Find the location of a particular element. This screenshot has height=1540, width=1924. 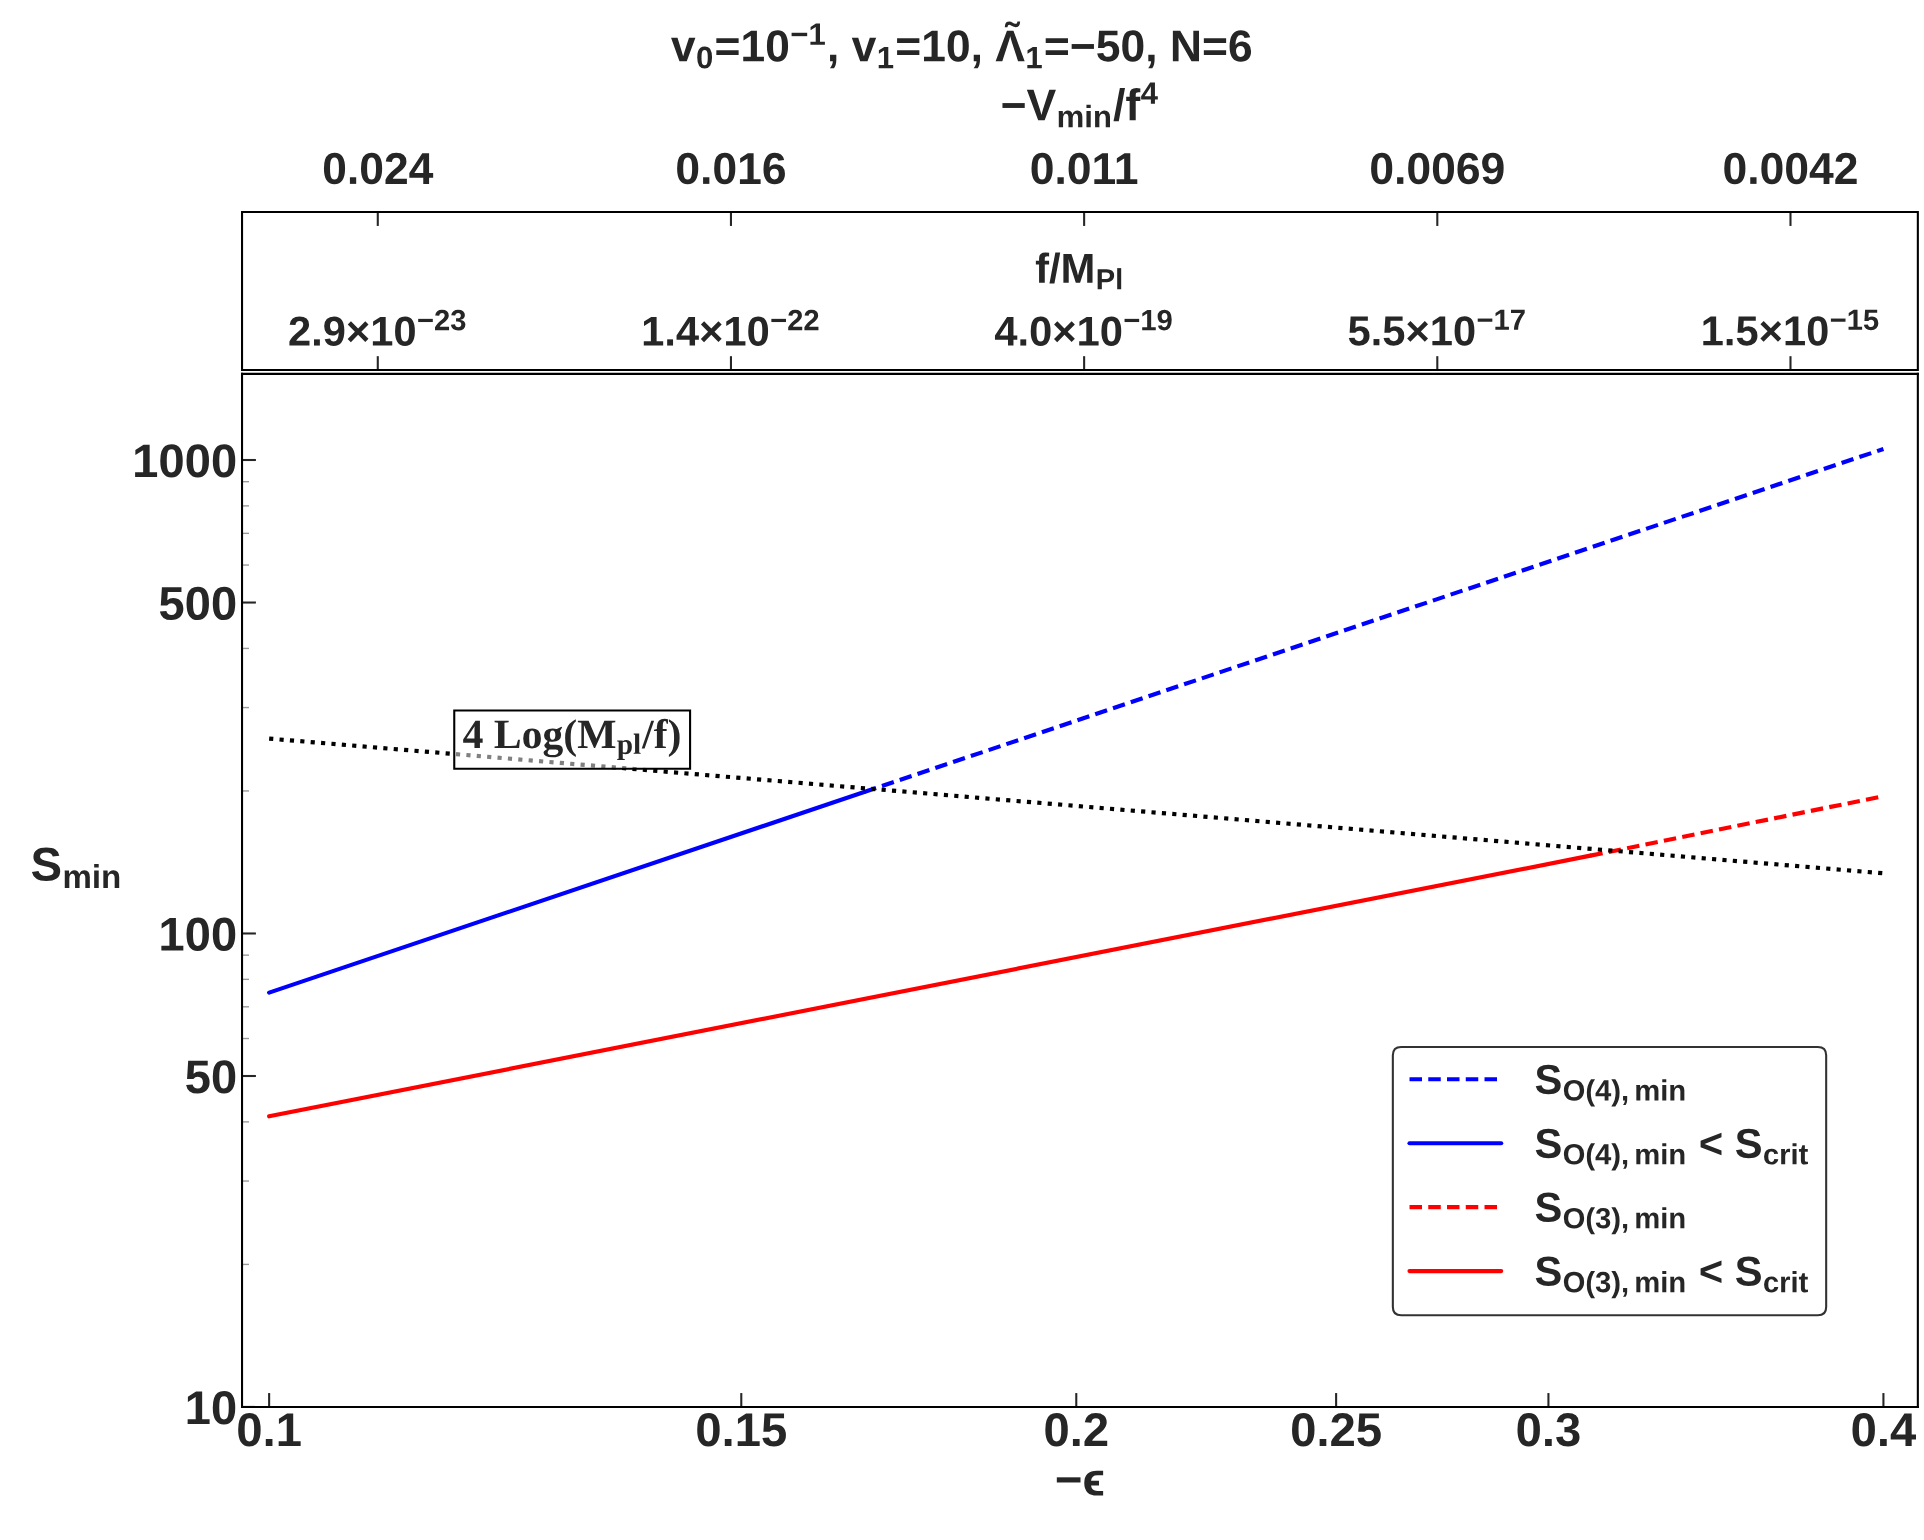

x-tick-label: 0.2 is located at coordinates (1076, 1430).